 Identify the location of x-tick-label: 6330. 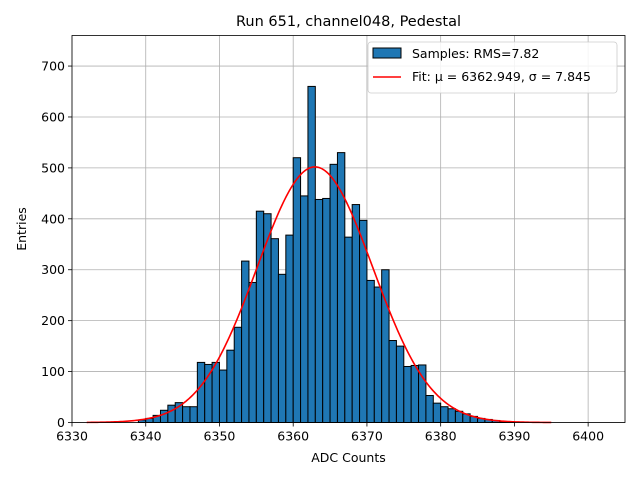
(72, 436).